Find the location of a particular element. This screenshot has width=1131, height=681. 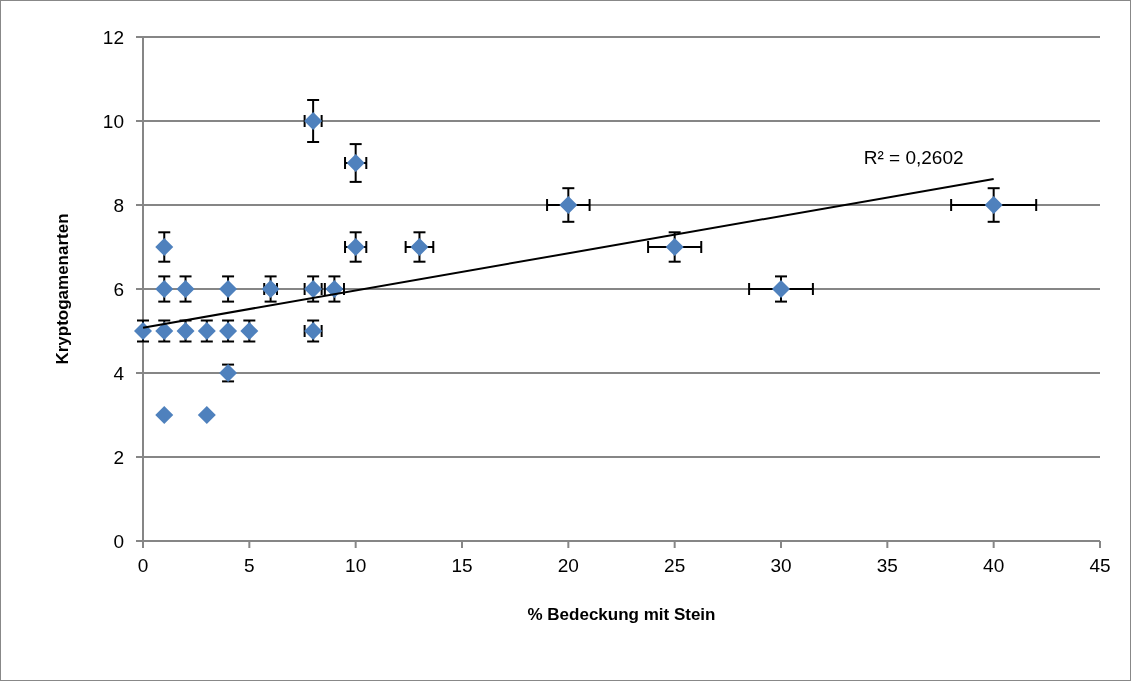

y-tick-label: 0 is located at coordinates (118, 541).